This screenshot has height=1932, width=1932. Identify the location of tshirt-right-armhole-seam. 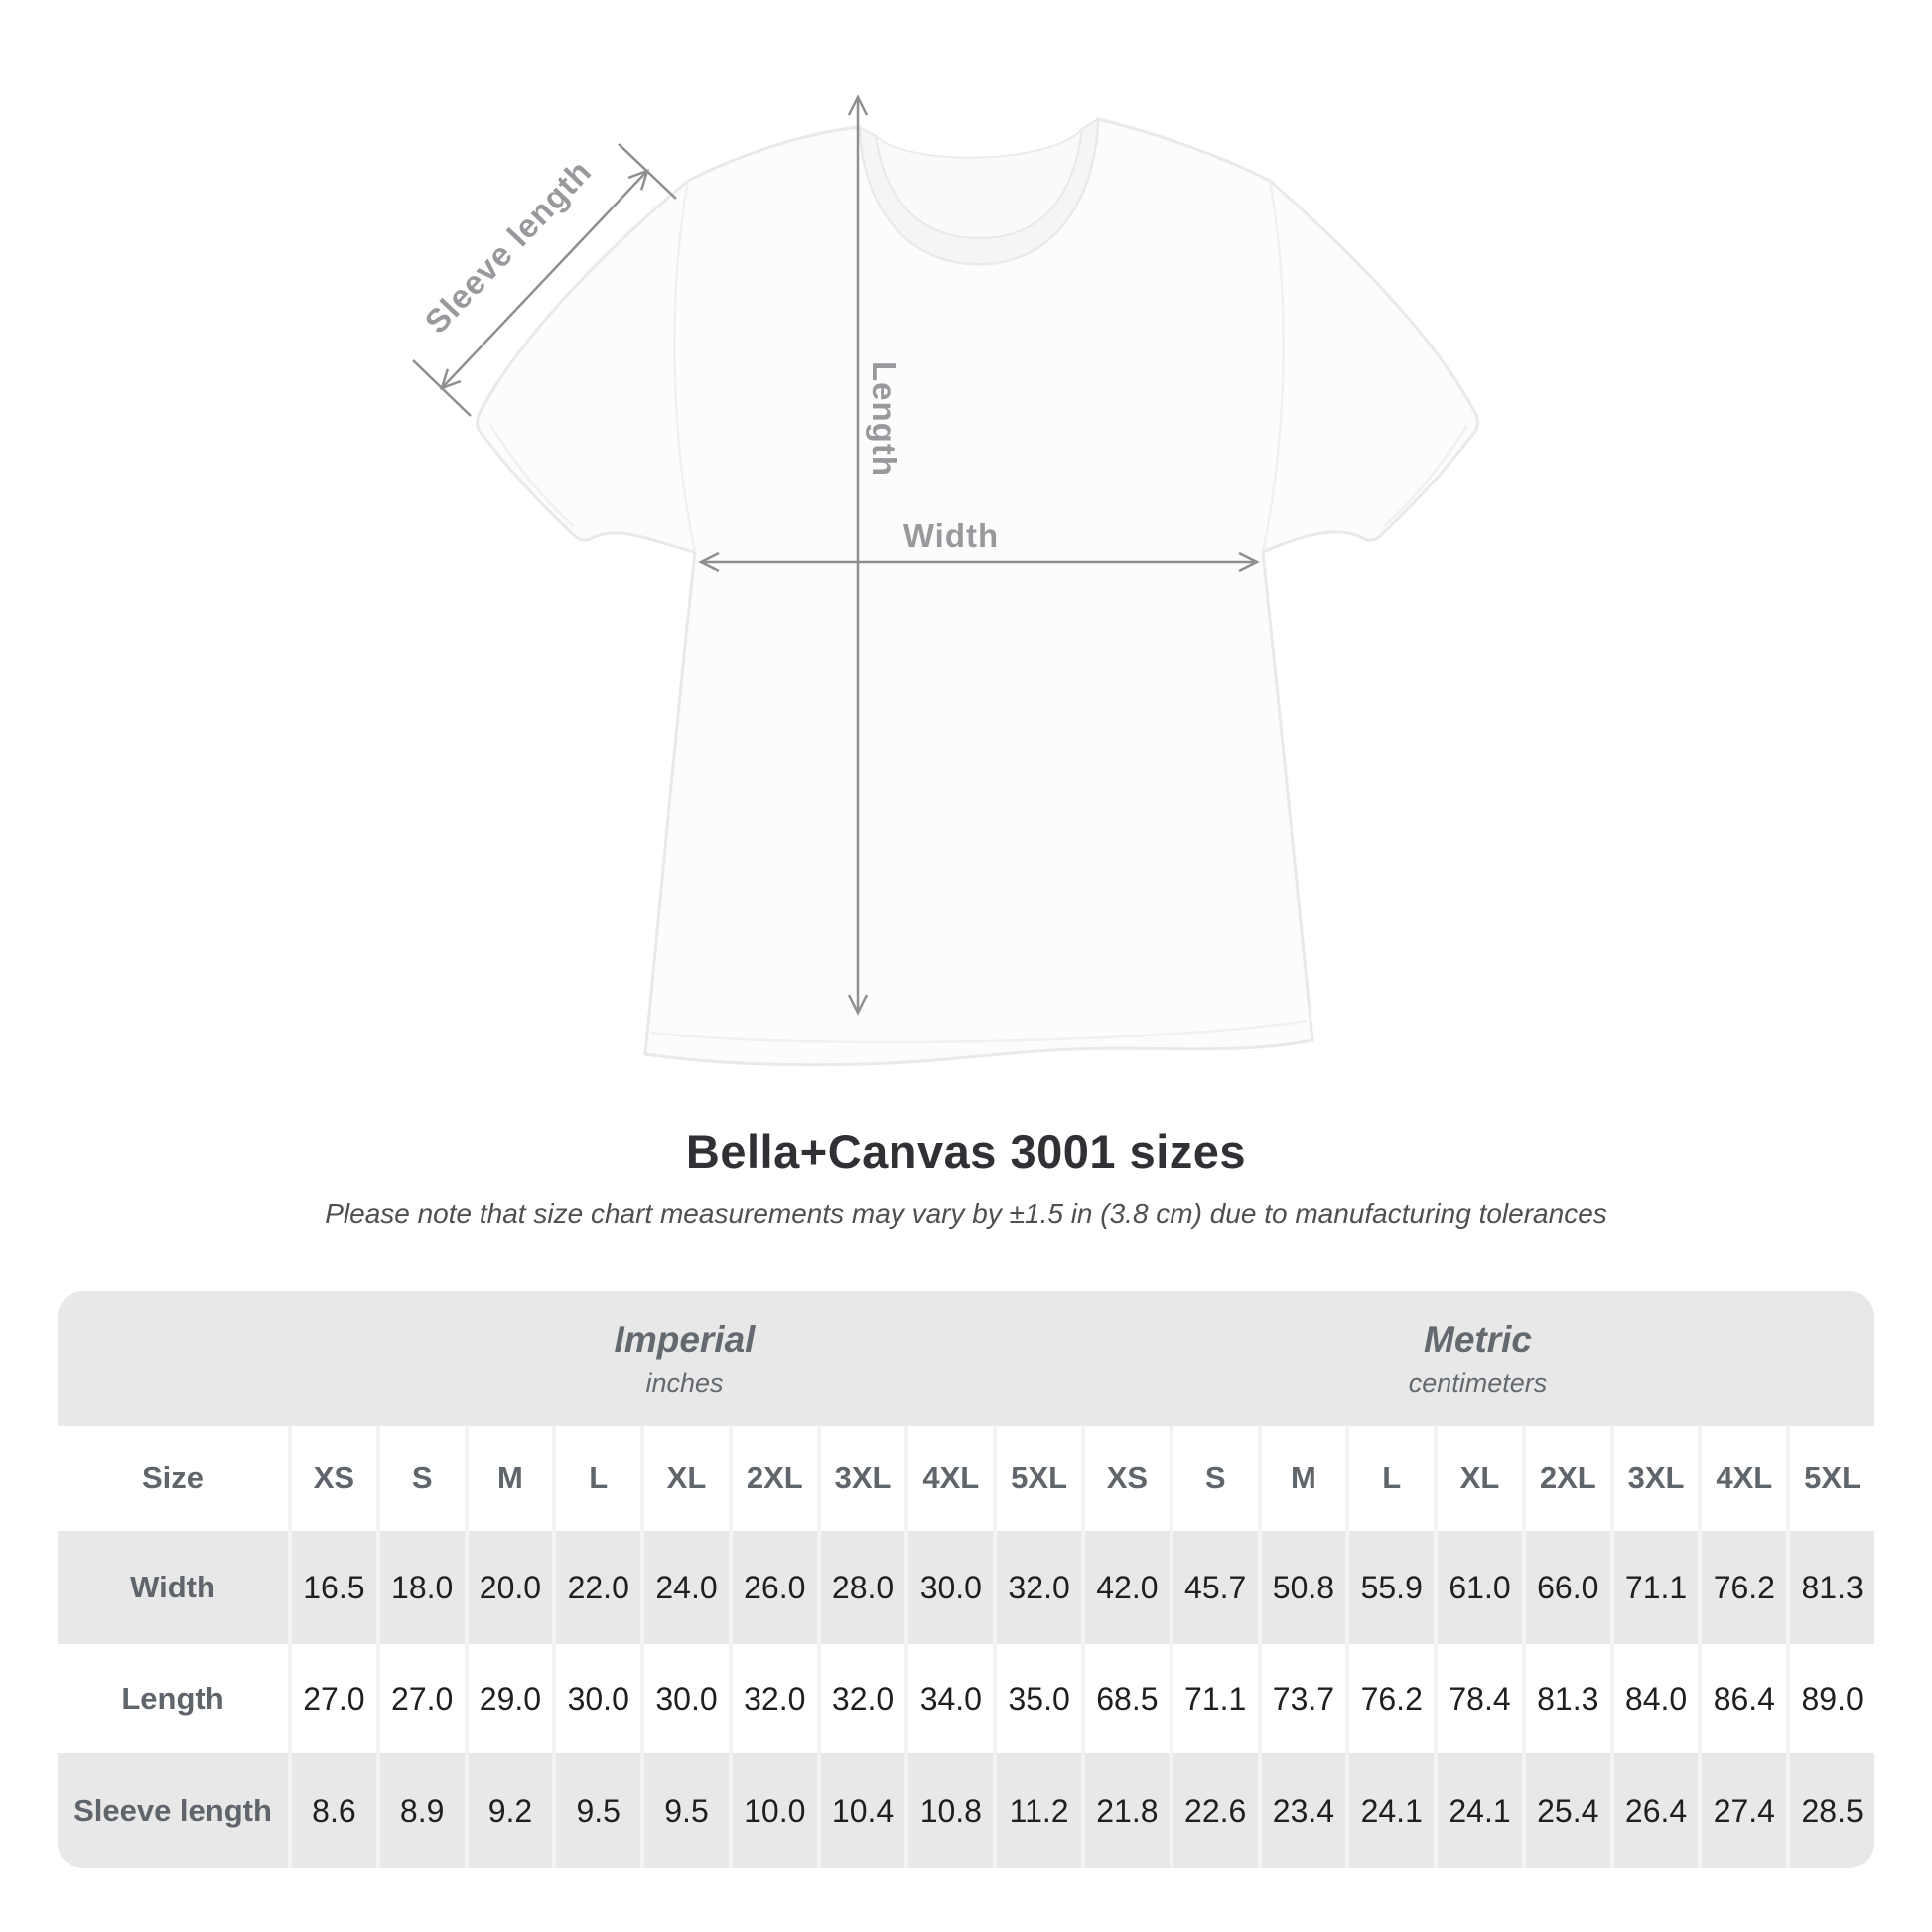
(1273, 367).